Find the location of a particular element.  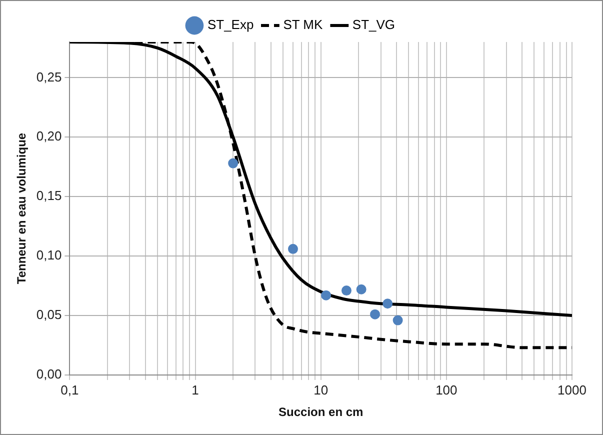

x-tick-label: 0,1 is located at coordinates (69, 390).